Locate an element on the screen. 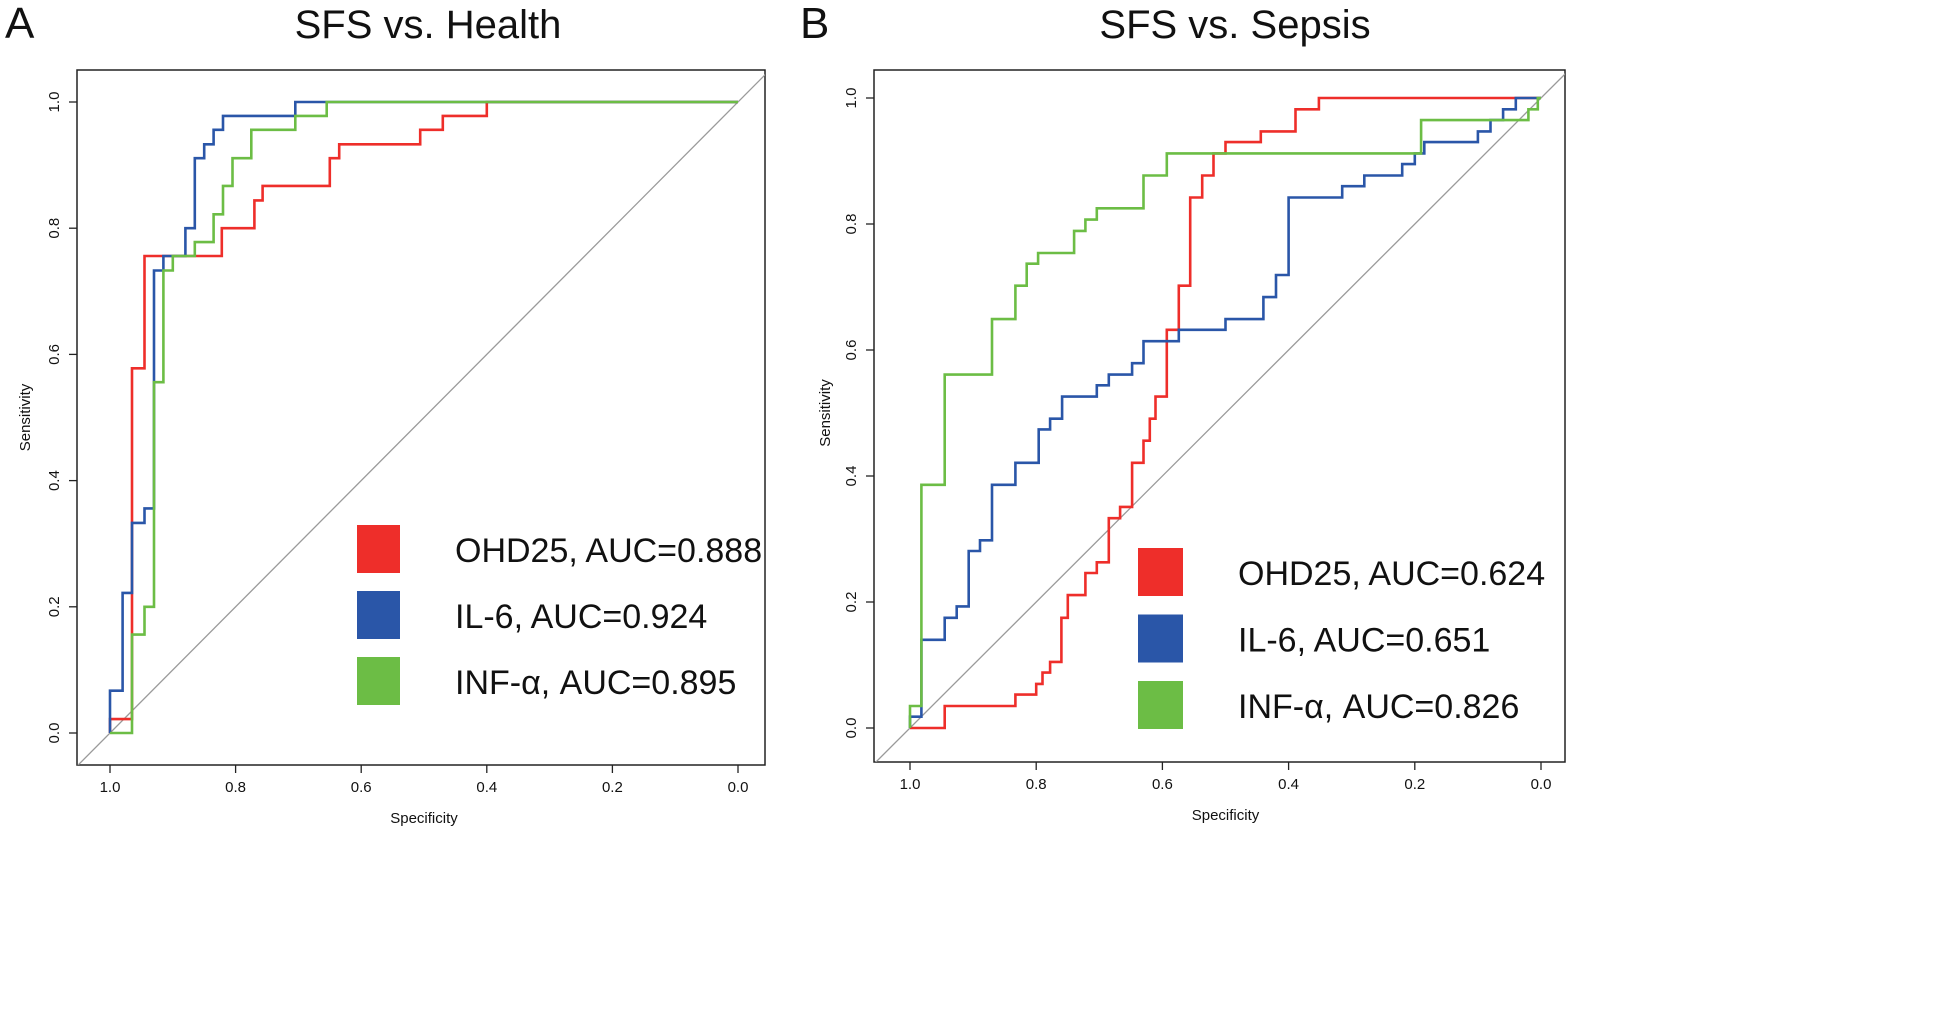 This screenshot has height=1035, width=1948. legend-label: IL-6, AUC=0.924 is located at coordinates (581, 617).